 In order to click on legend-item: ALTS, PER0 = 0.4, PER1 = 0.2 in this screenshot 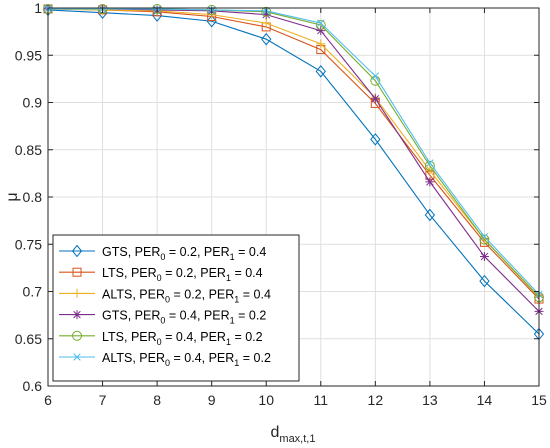, I will do `click(165, 359)`.